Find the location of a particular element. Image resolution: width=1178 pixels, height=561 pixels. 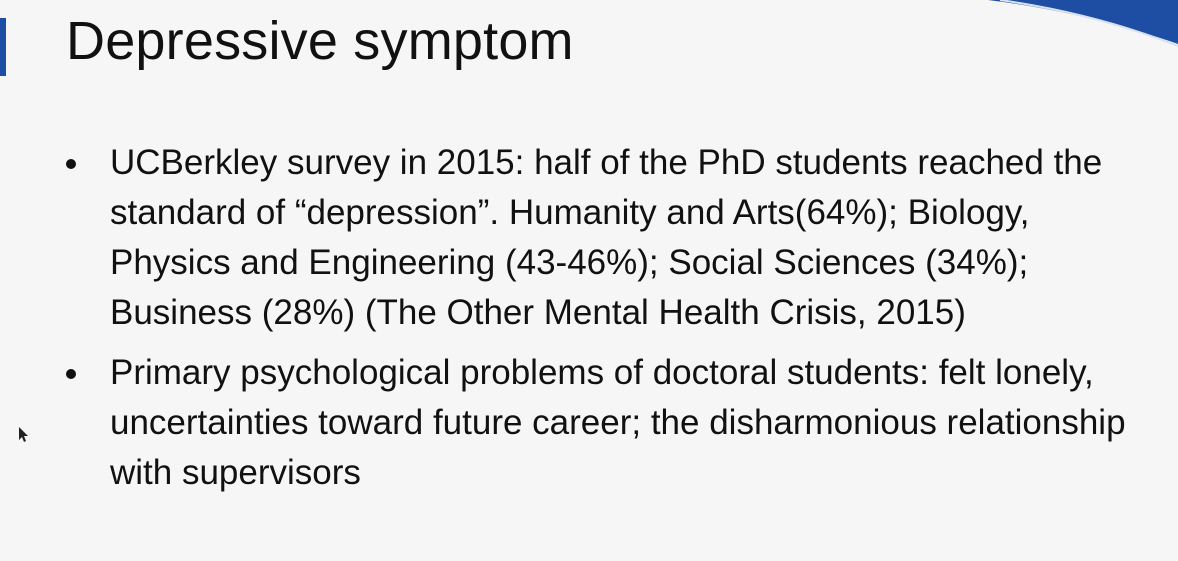

left-accent-bar is located at coordinates (3, 47).